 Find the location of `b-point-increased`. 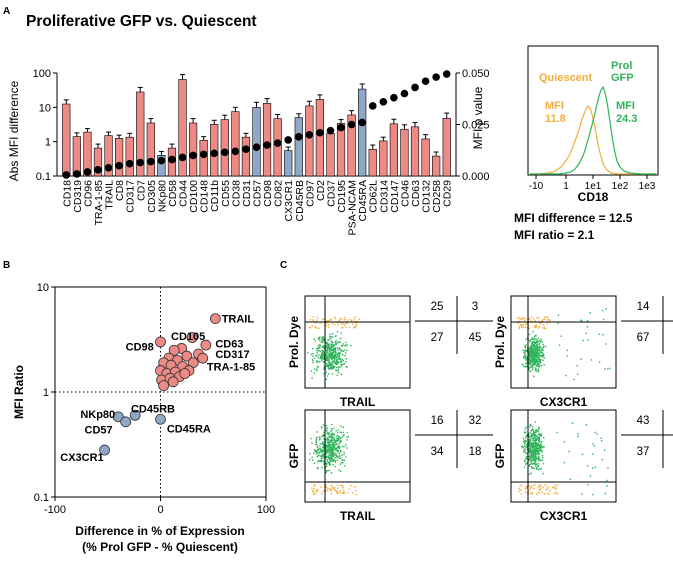

b-point-increased is located at coordinates (192, 337).